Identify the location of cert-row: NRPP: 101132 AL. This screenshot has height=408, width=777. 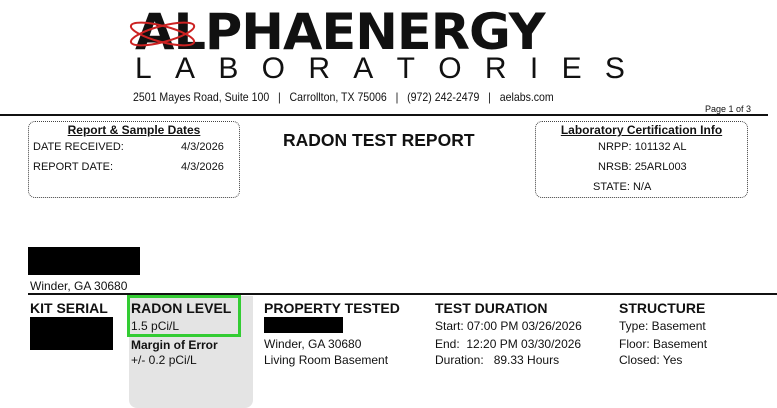
(642, 147).